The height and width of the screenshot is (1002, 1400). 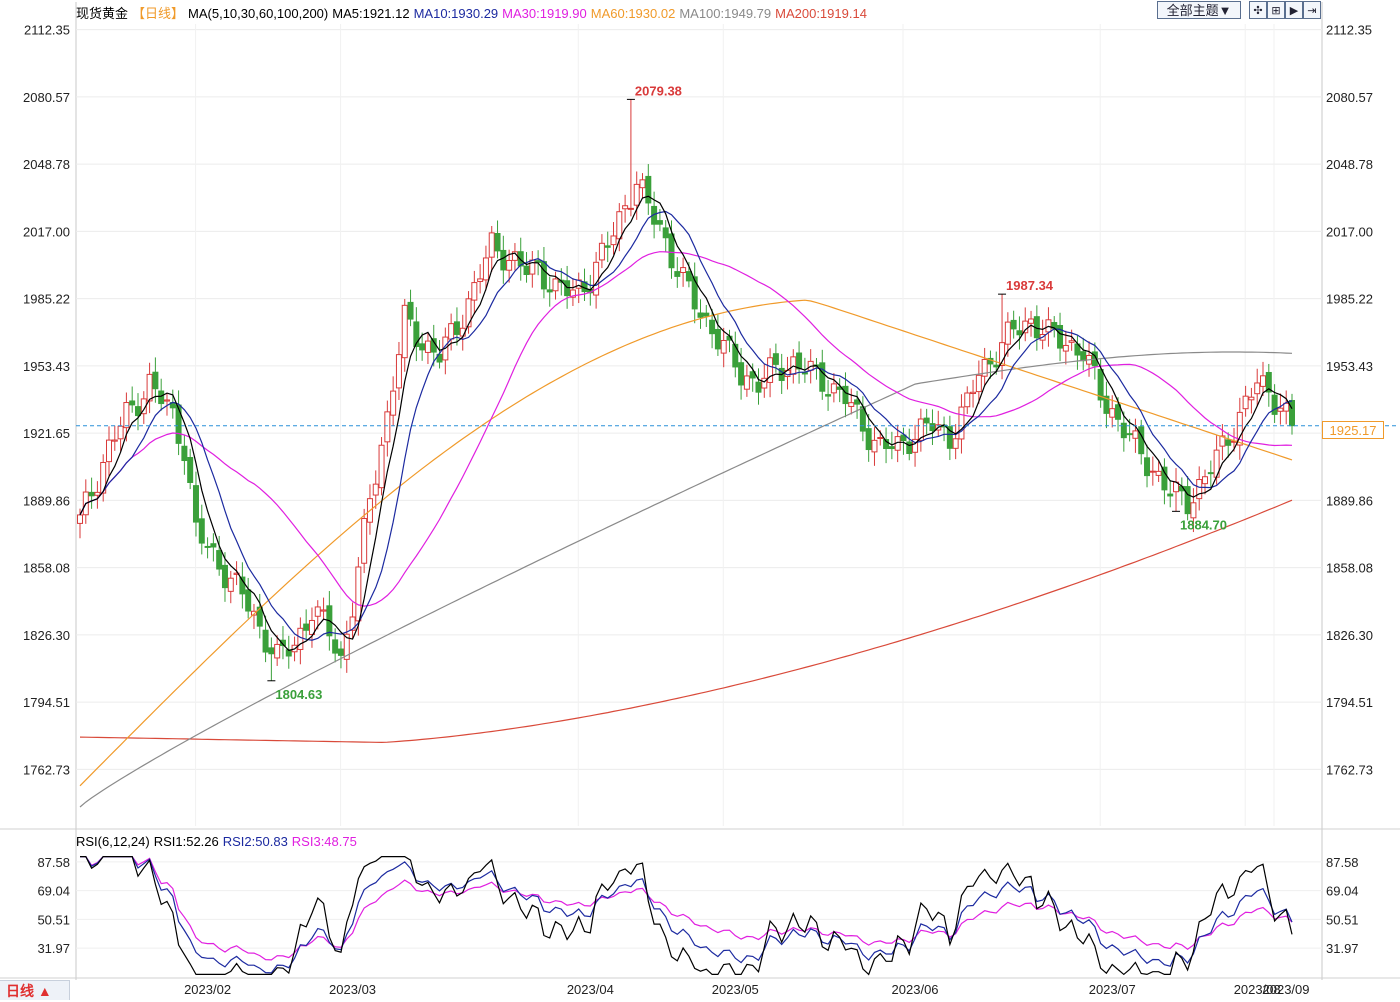 I want to click on price-tick-right: 2048.78, so click(x=1349, y=164).